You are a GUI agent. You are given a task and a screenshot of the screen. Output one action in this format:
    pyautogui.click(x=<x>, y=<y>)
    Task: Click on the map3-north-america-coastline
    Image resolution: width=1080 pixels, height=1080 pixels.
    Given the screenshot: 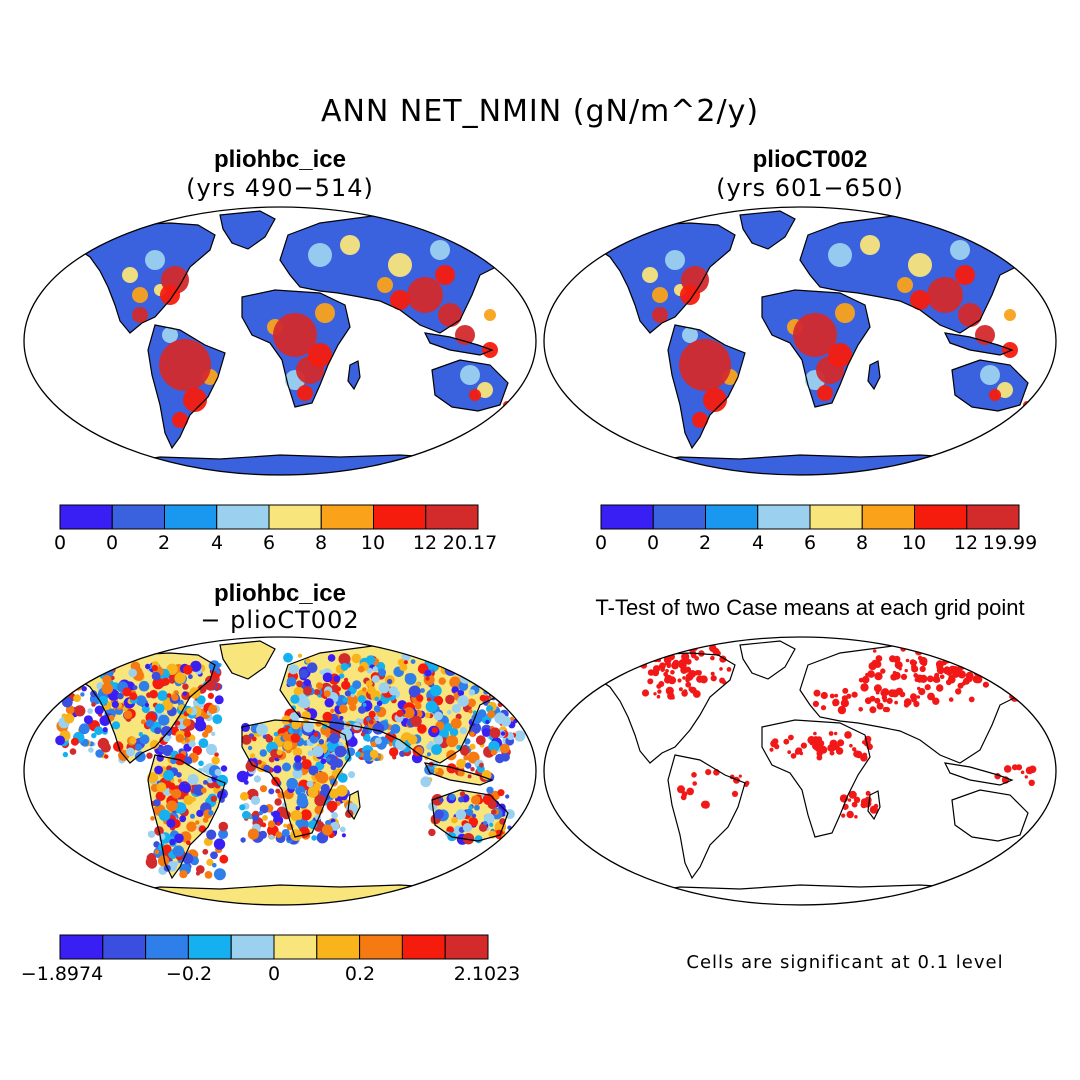 What is the action you would take?
    pyautogui.click(x=137, y=708)
    